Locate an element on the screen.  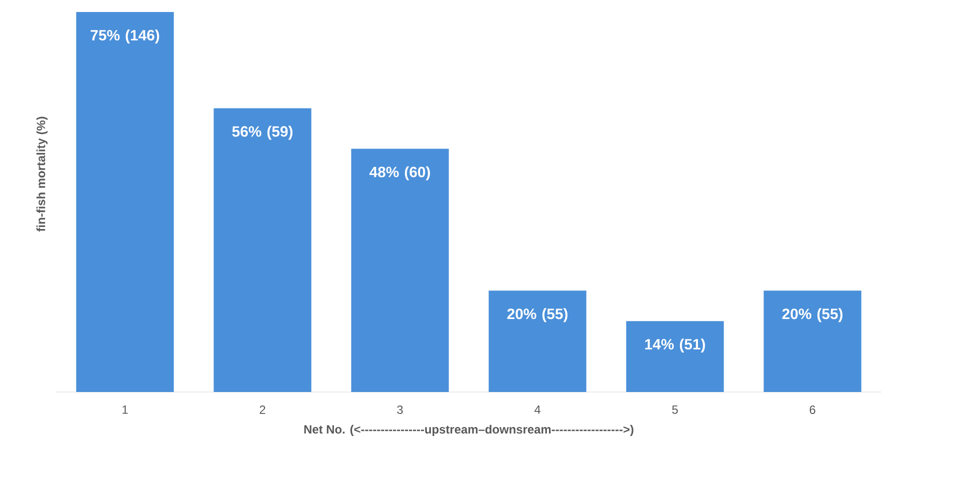
data-label: 56% (59) is located at coordinates (262, 133).